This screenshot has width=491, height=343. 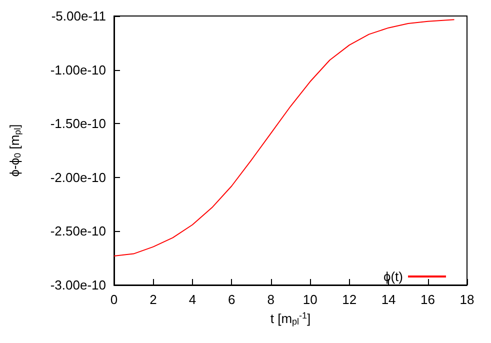 I want to click on x-tick-label: 2, so click(x=153, y=299).